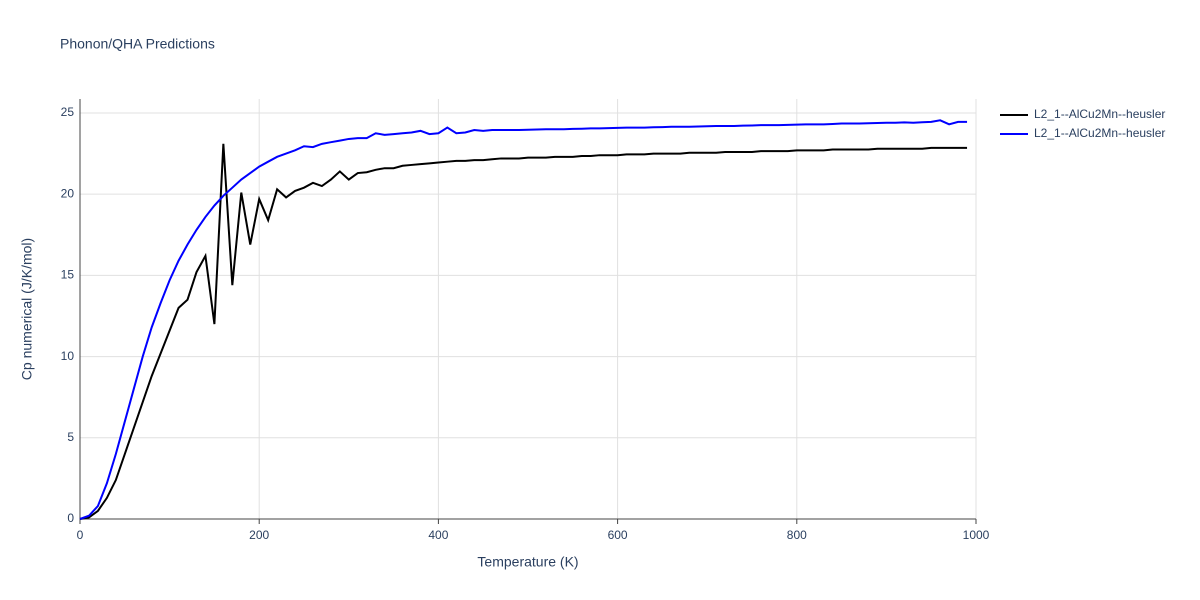 The width and height of the screenshot is (1200, 600). I want to click on x-tick-label: 800, so click(797, 535).